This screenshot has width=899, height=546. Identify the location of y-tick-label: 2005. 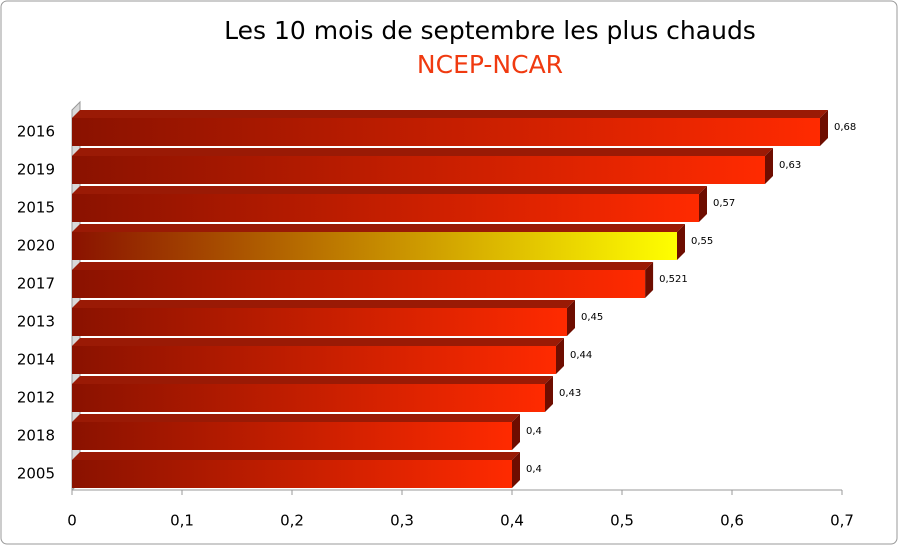
(36, 474).